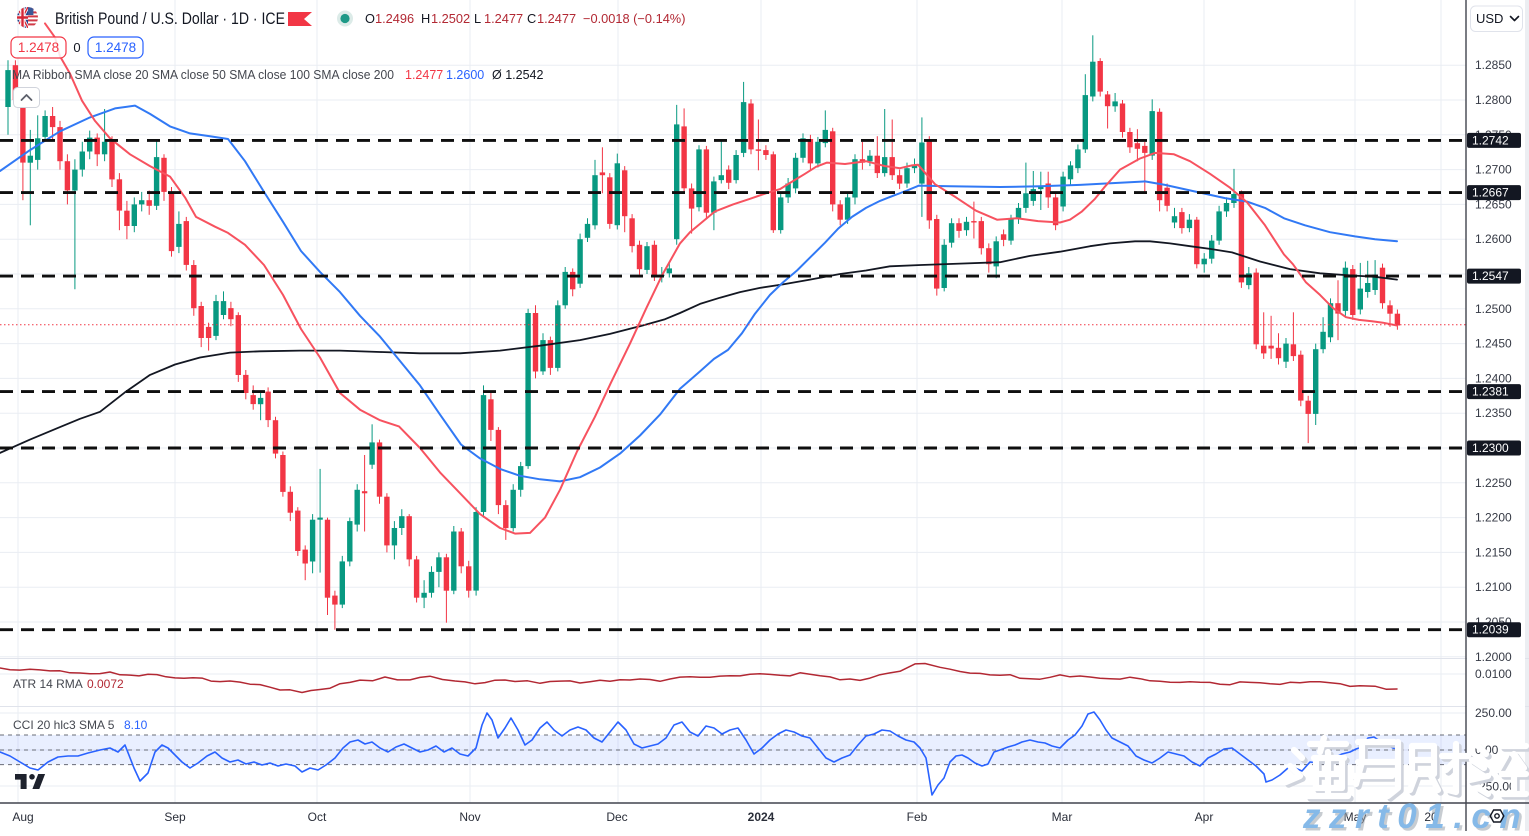 This screenshot has height=836, width=1529. What do you see at coordinates (450, 18) in the screenshot?
I see `svg-text: 1.2502` at bounding box center [450, 18].